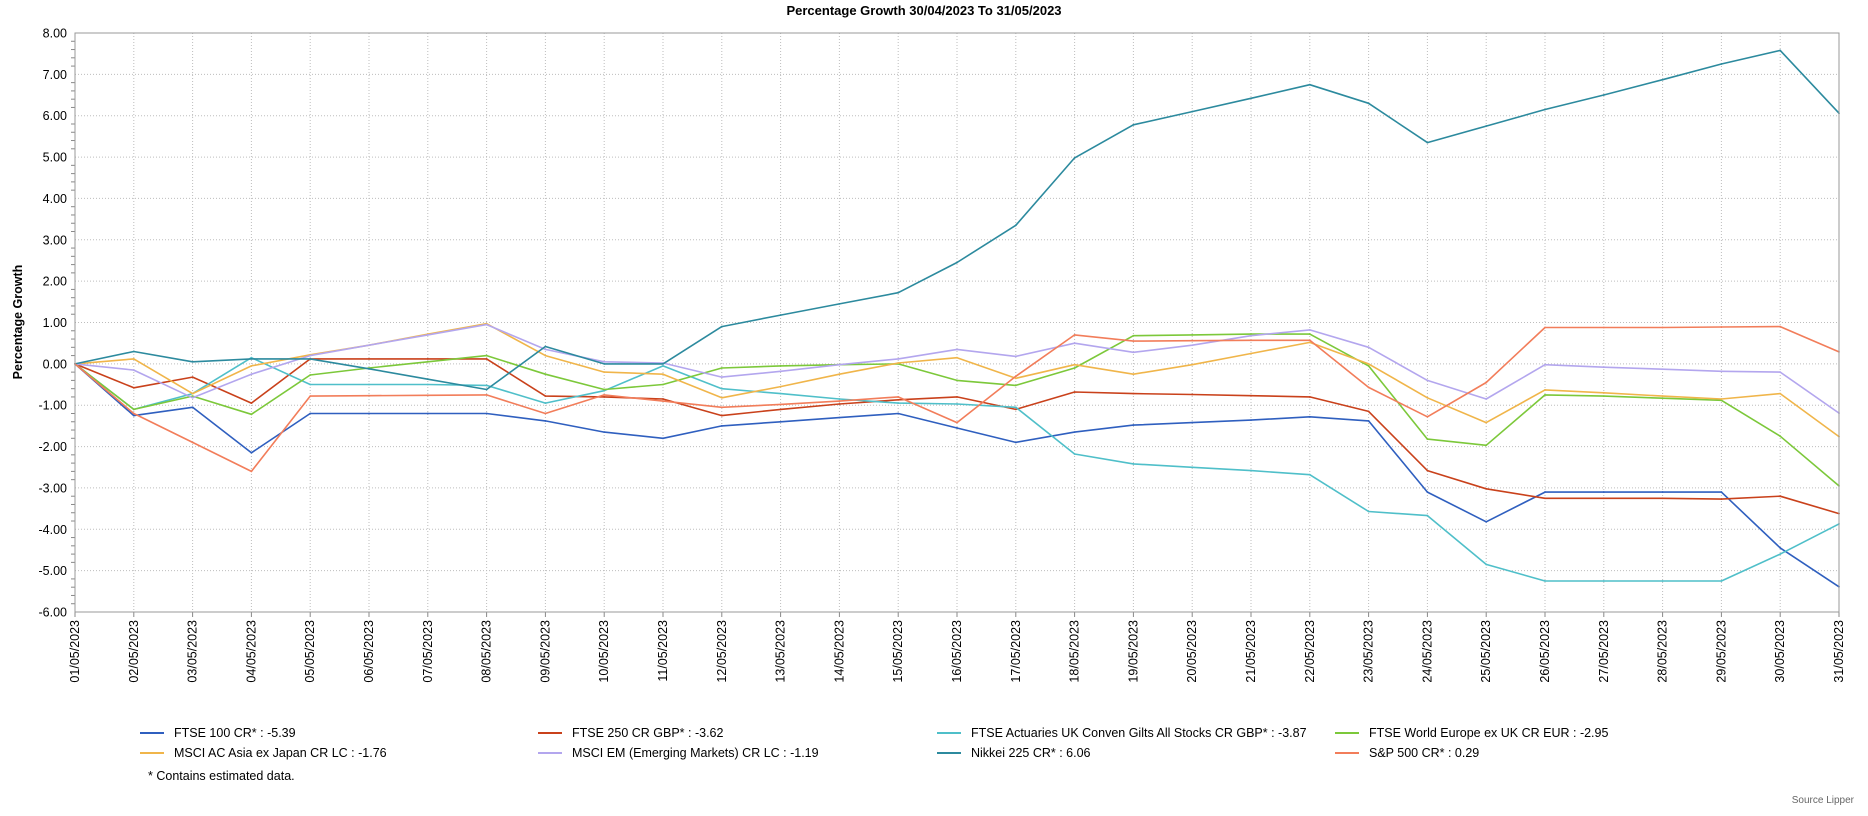 Image resolution: width=1868 pixels, height=816 pixels. I want to click on y-tick-label: -6.00, so click(53, 613).